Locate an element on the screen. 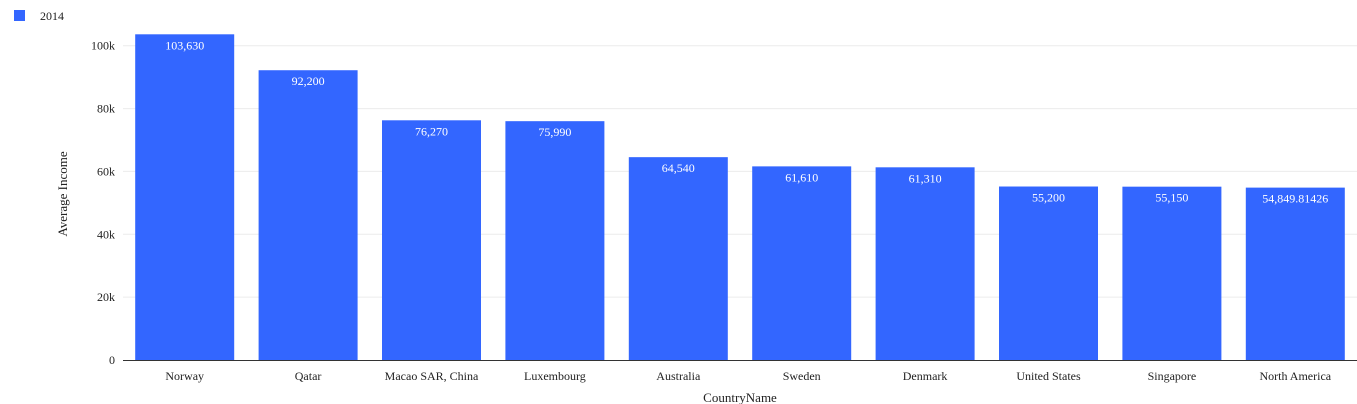 Image resolution: width=1357 pixels, height=404 pixels. x-tick-label: Sweden is located at coordinates (802, 376).